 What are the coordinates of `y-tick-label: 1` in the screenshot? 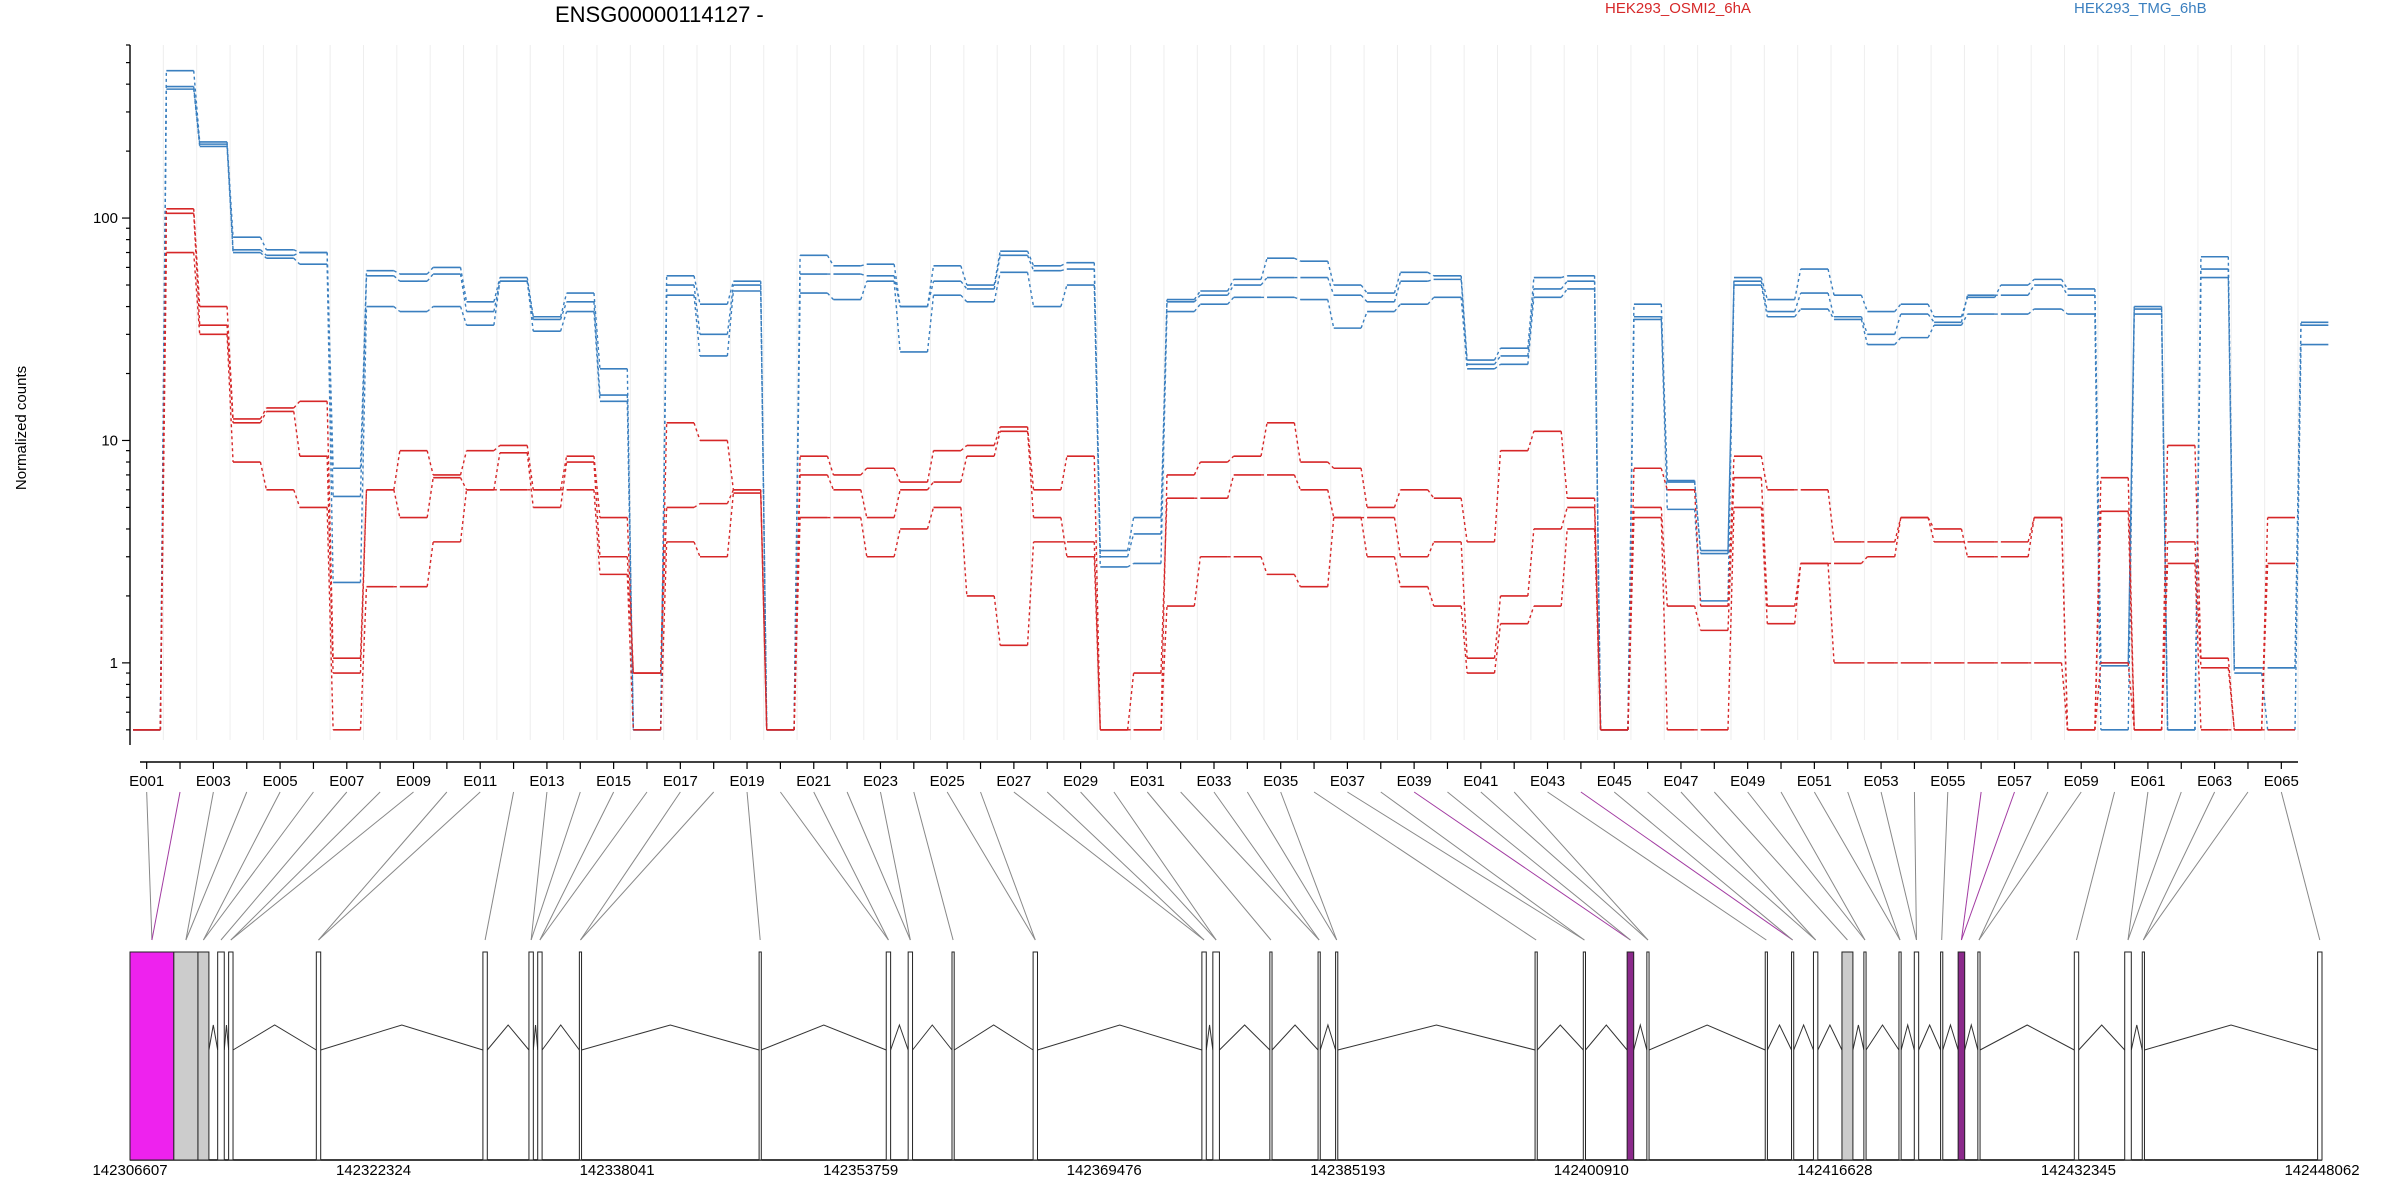 It's located at (114, 663).